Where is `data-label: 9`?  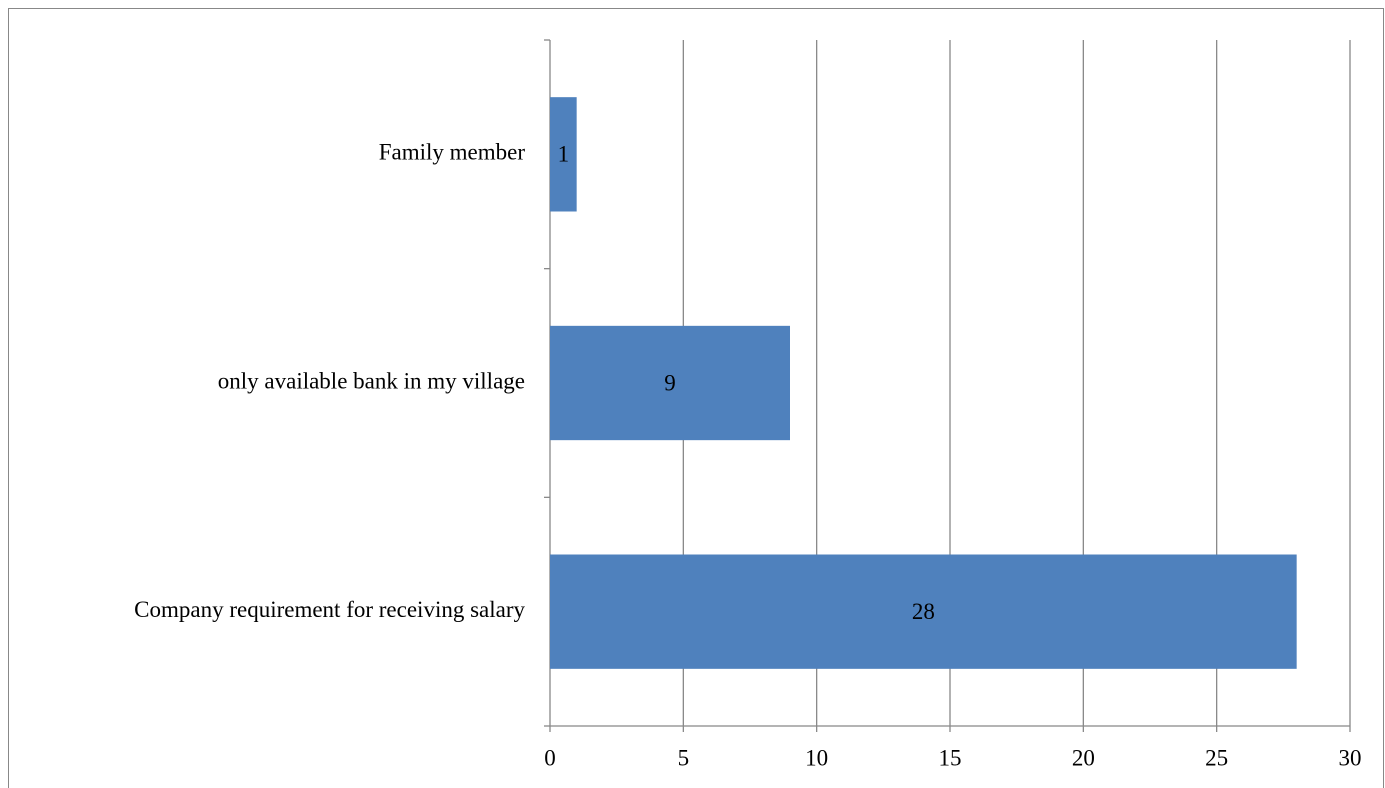
data-label: 9 is located at coordinates (670, 382).